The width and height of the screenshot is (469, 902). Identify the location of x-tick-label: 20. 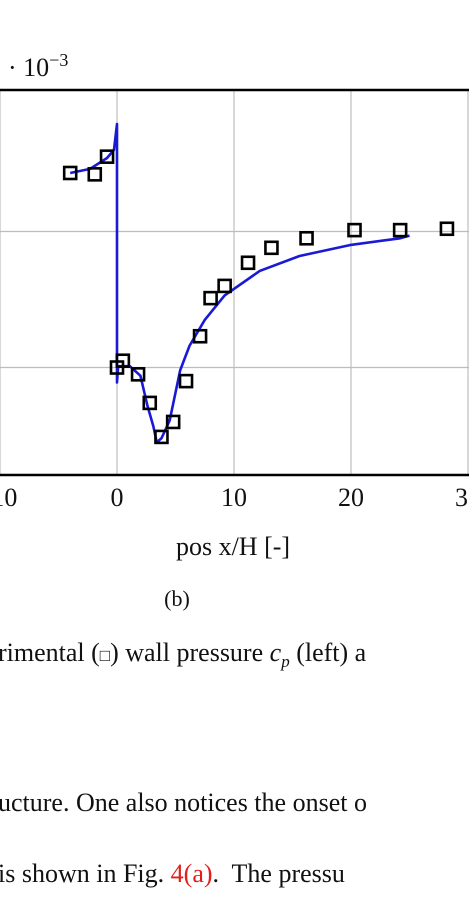
(351, 497).